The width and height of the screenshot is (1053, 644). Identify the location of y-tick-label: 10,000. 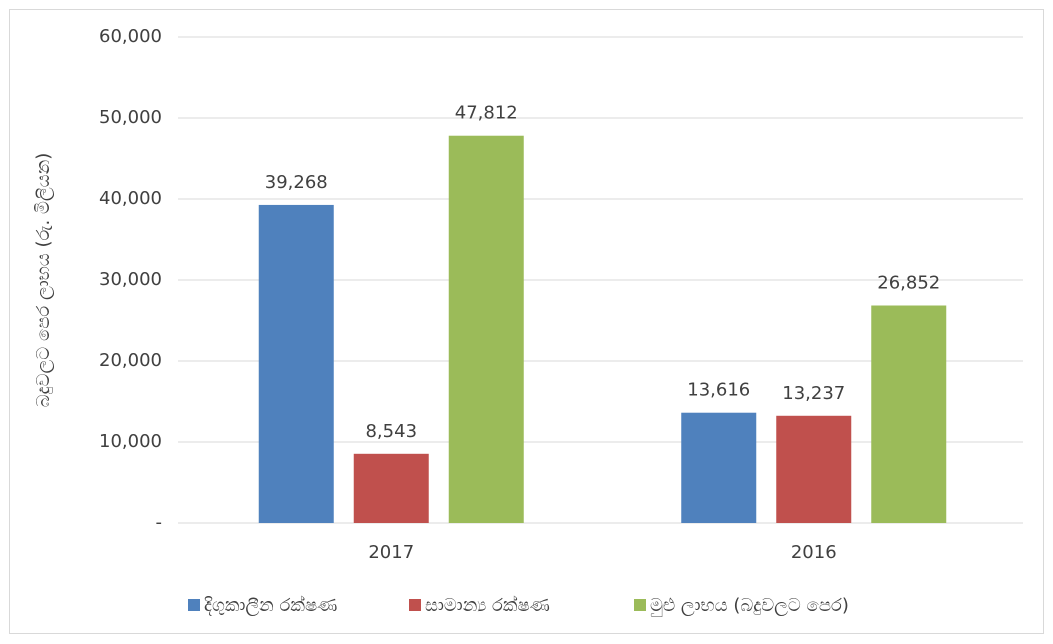
(130, 441).